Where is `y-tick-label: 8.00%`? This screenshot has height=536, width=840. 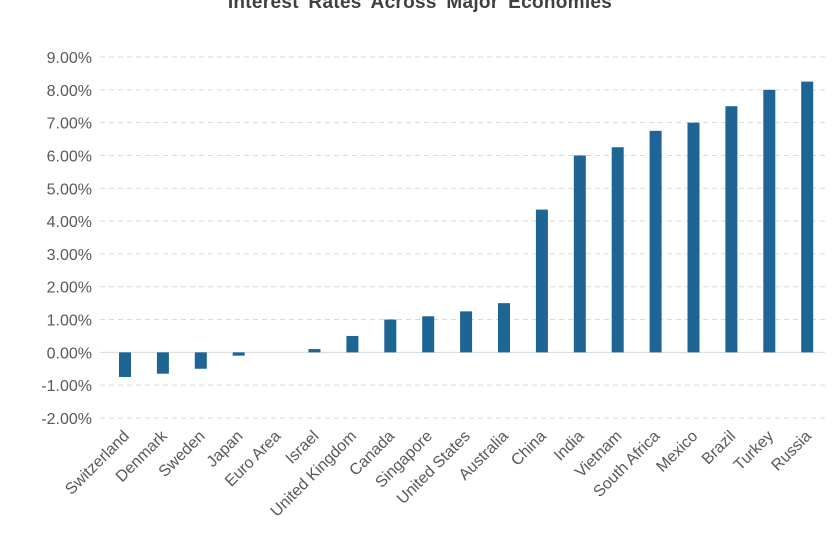
y-tick-label: 8.00% is located at coordinates (69, 91).